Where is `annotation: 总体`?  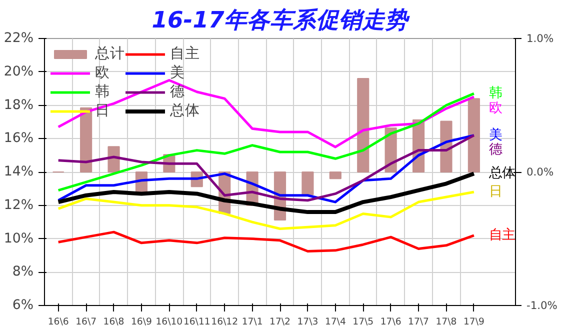
annotation: 总体 is located at coordinates (502, 174).